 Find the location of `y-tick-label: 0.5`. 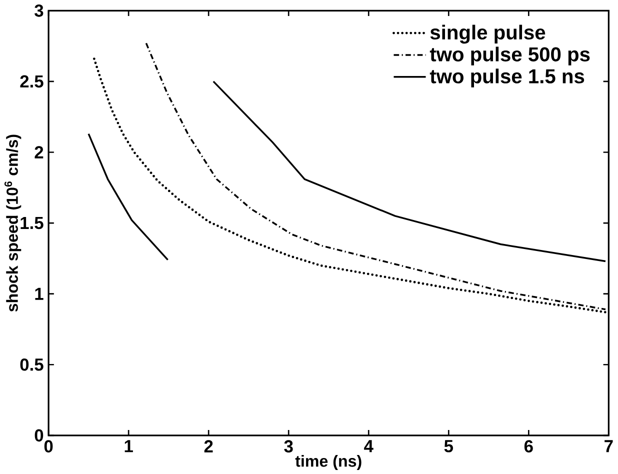

y-tick-label: 0.5 is located at coordinates (32, 364).